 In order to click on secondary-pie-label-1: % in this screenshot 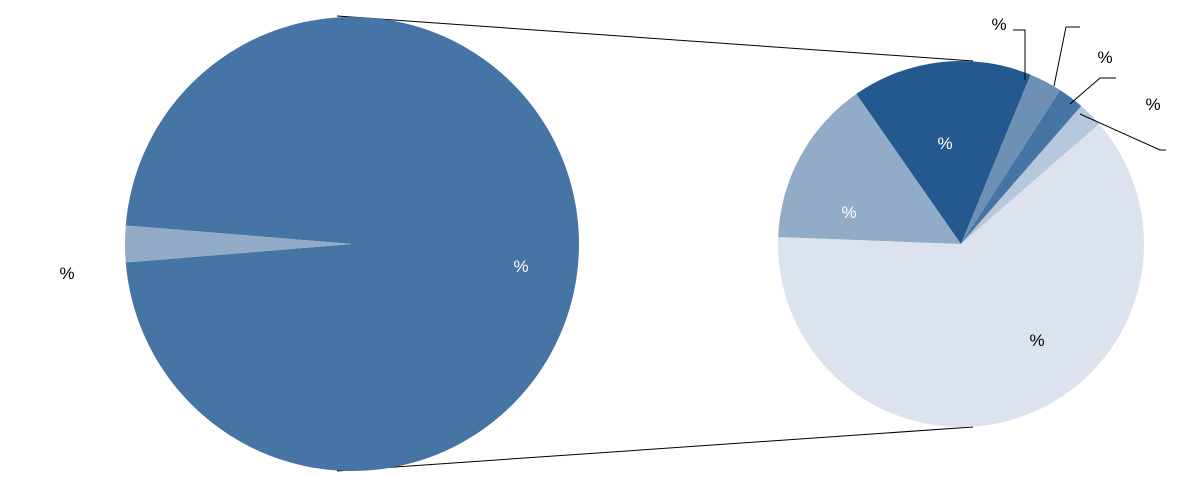, I will do `click(848, 212)`.